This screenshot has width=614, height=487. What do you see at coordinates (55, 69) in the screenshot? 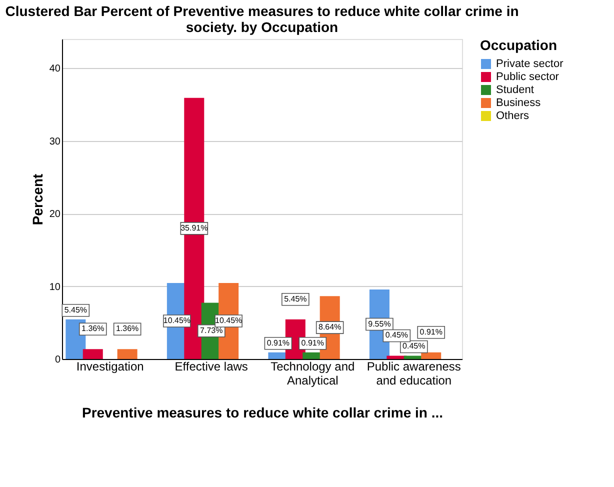
I see `y-tick-label: 40` at bounding box center [55, 69].